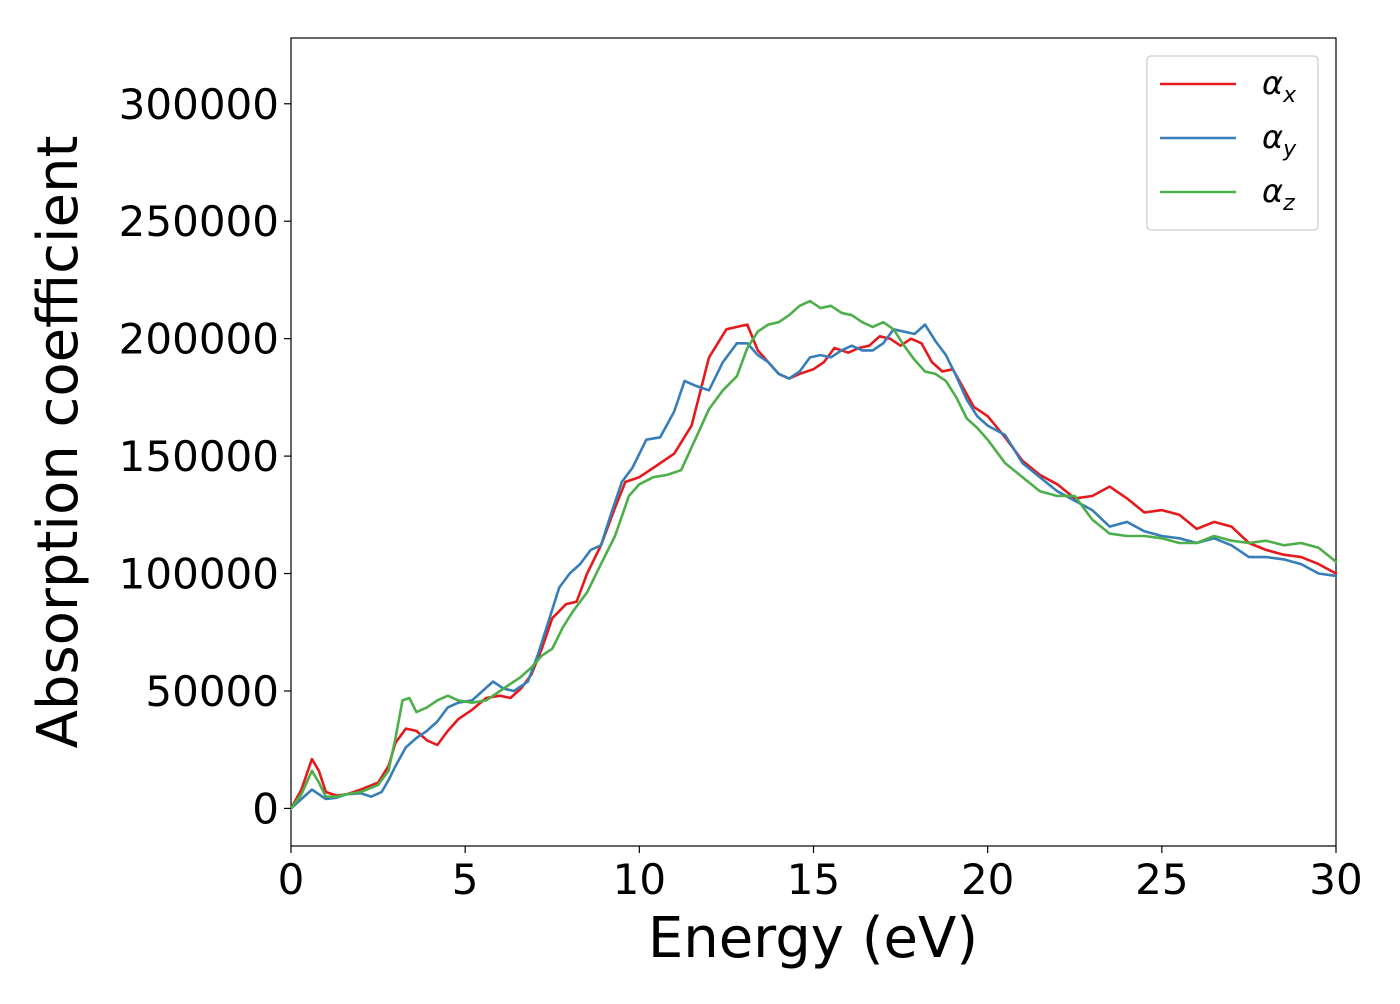  Describe the element at coordinates (987, 879) in the screenshot. I see `x-tick-label: 20` at that location.